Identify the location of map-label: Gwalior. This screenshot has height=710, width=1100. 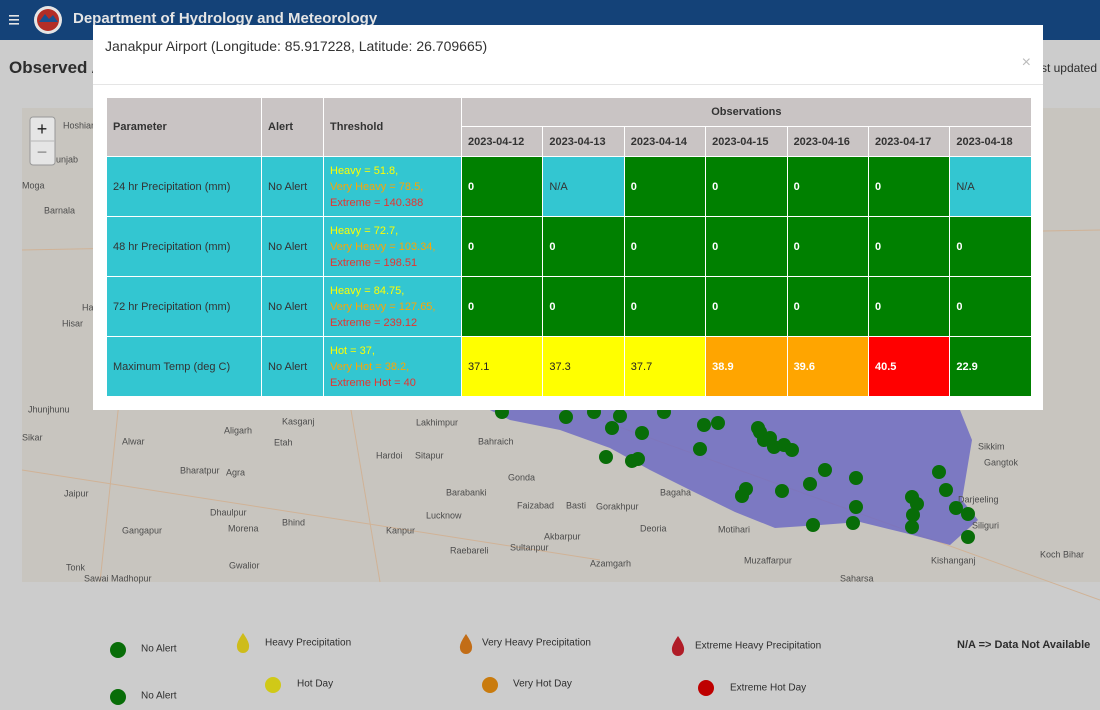
(244, 565).